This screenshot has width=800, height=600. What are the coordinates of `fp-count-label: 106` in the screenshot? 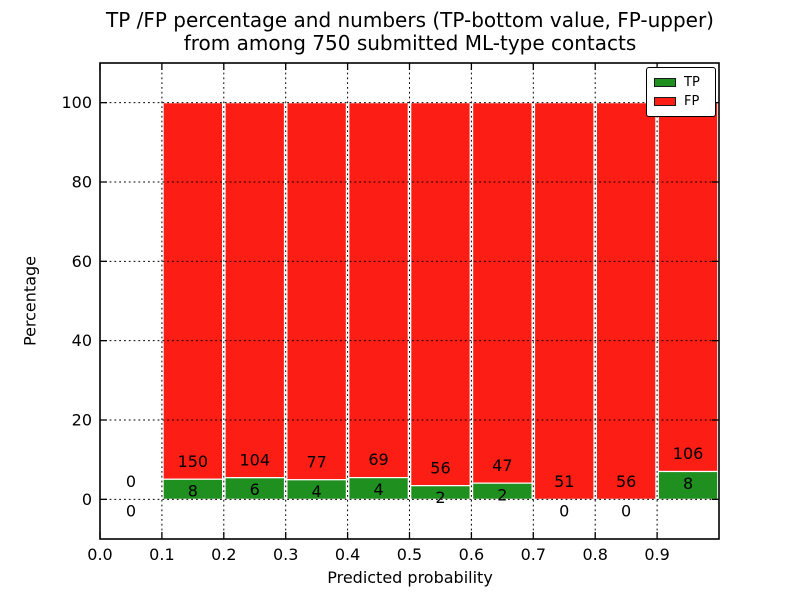 It's located at (688, 453).